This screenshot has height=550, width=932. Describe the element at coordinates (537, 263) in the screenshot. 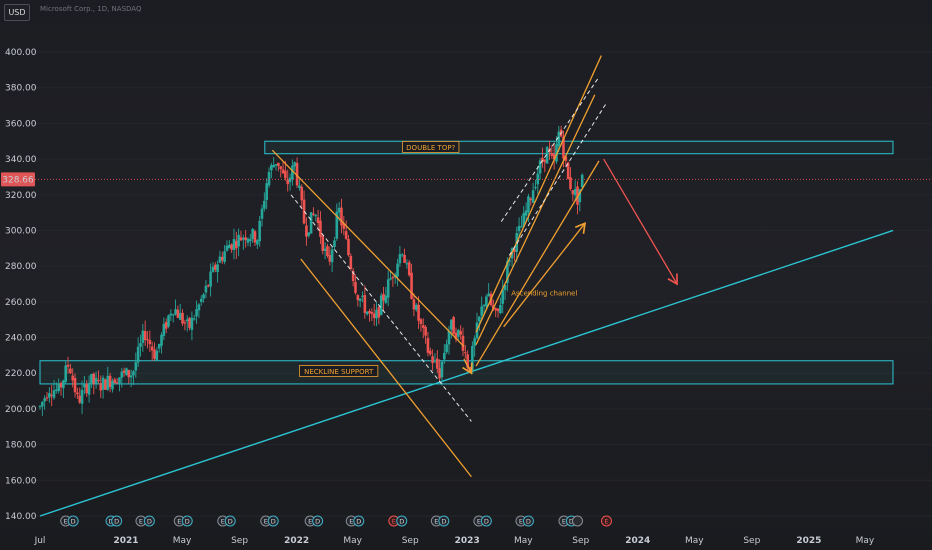

I see `channel-lower` at that location.